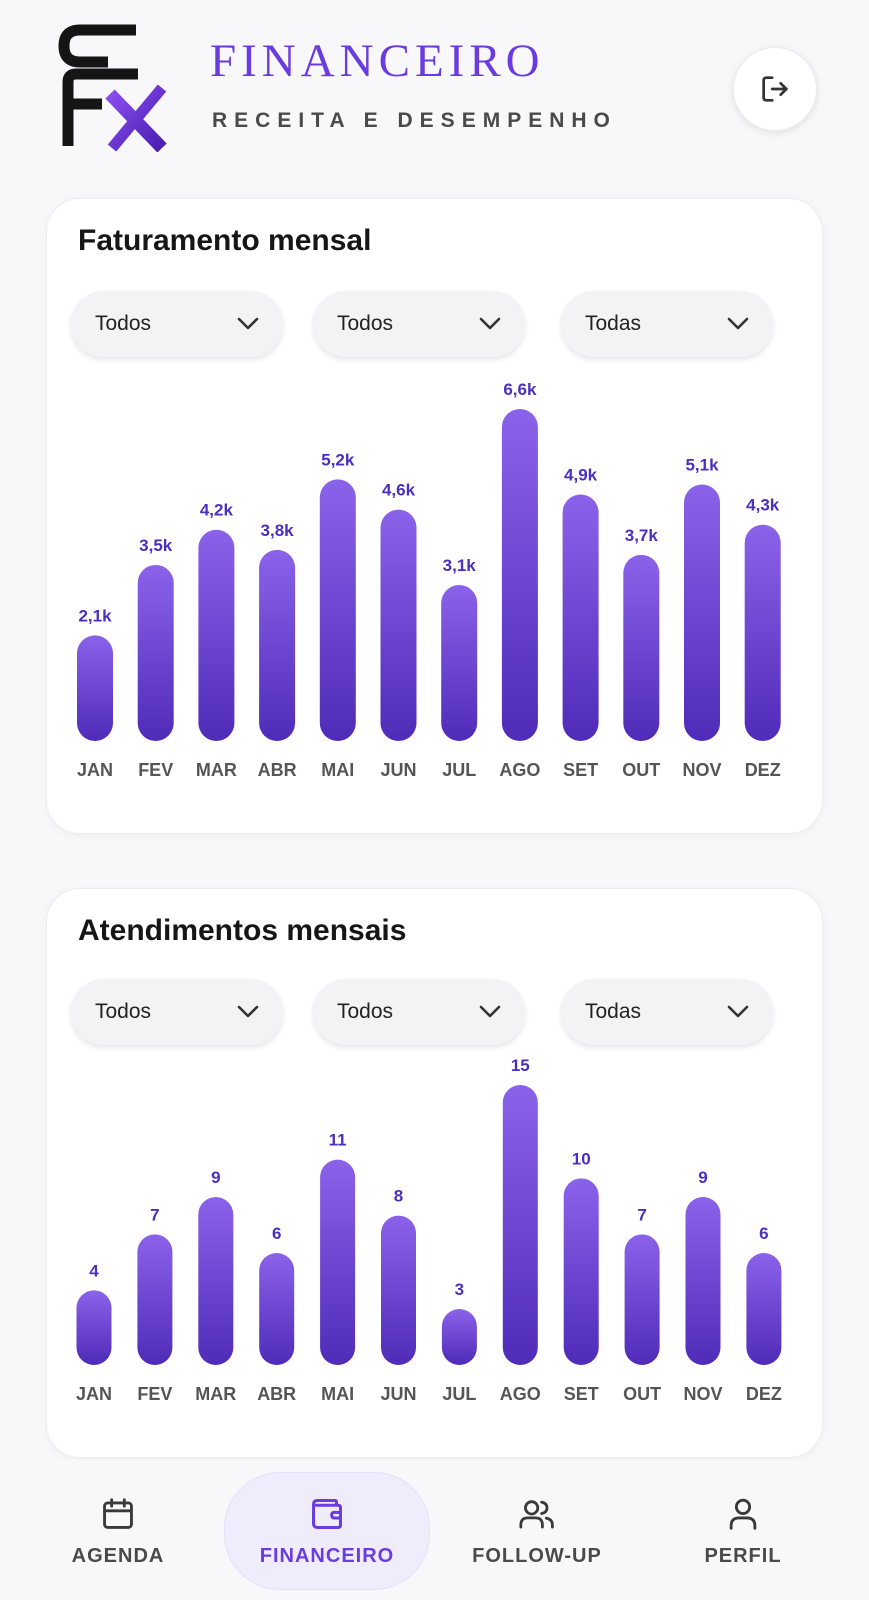  What do you see at coordinates (398, 770) in the screenshot?
I see `revenue-month-label-jun: JUN` at bounding box center [398, 770].